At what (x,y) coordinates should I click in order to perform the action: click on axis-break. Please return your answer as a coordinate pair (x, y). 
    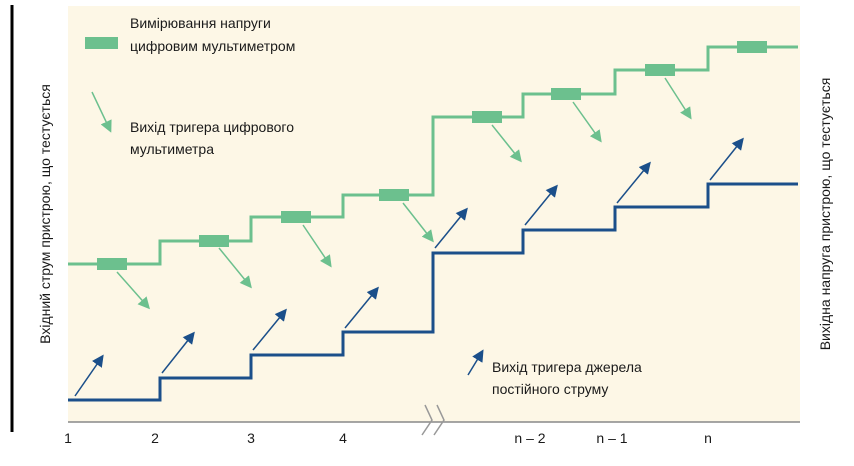
    Looking at the image, I should click on (433, 420).